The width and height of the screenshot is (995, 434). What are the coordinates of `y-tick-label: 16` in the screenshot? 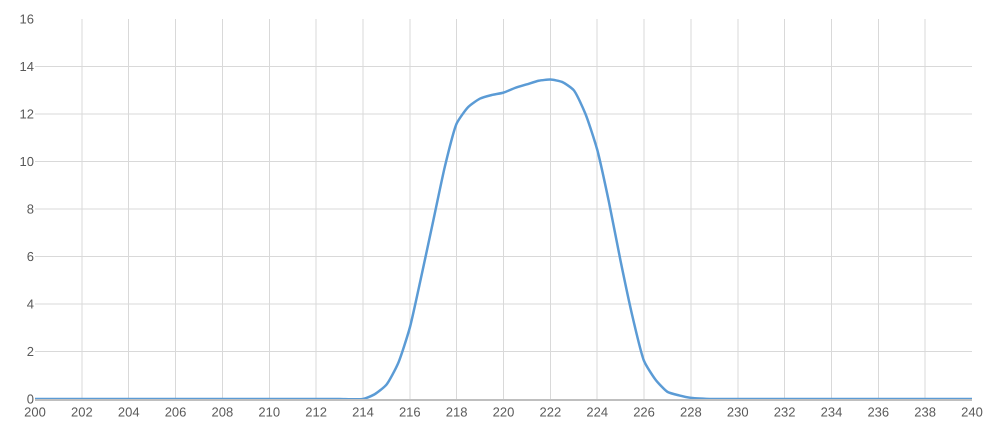 It's located at (27, 19).